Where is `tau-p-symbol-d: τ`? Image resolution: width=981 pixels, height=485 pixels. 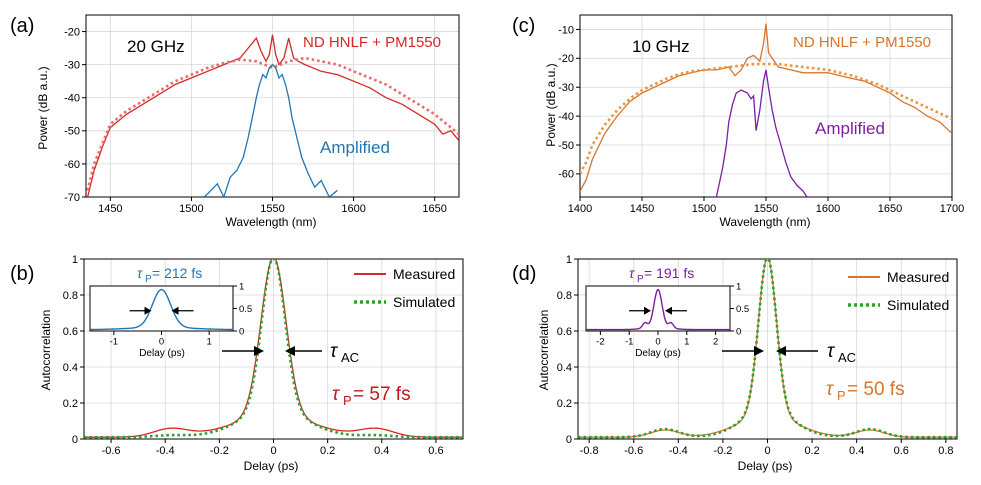 tau-p-symbol-d: τ is located at coordinates (830, 389).